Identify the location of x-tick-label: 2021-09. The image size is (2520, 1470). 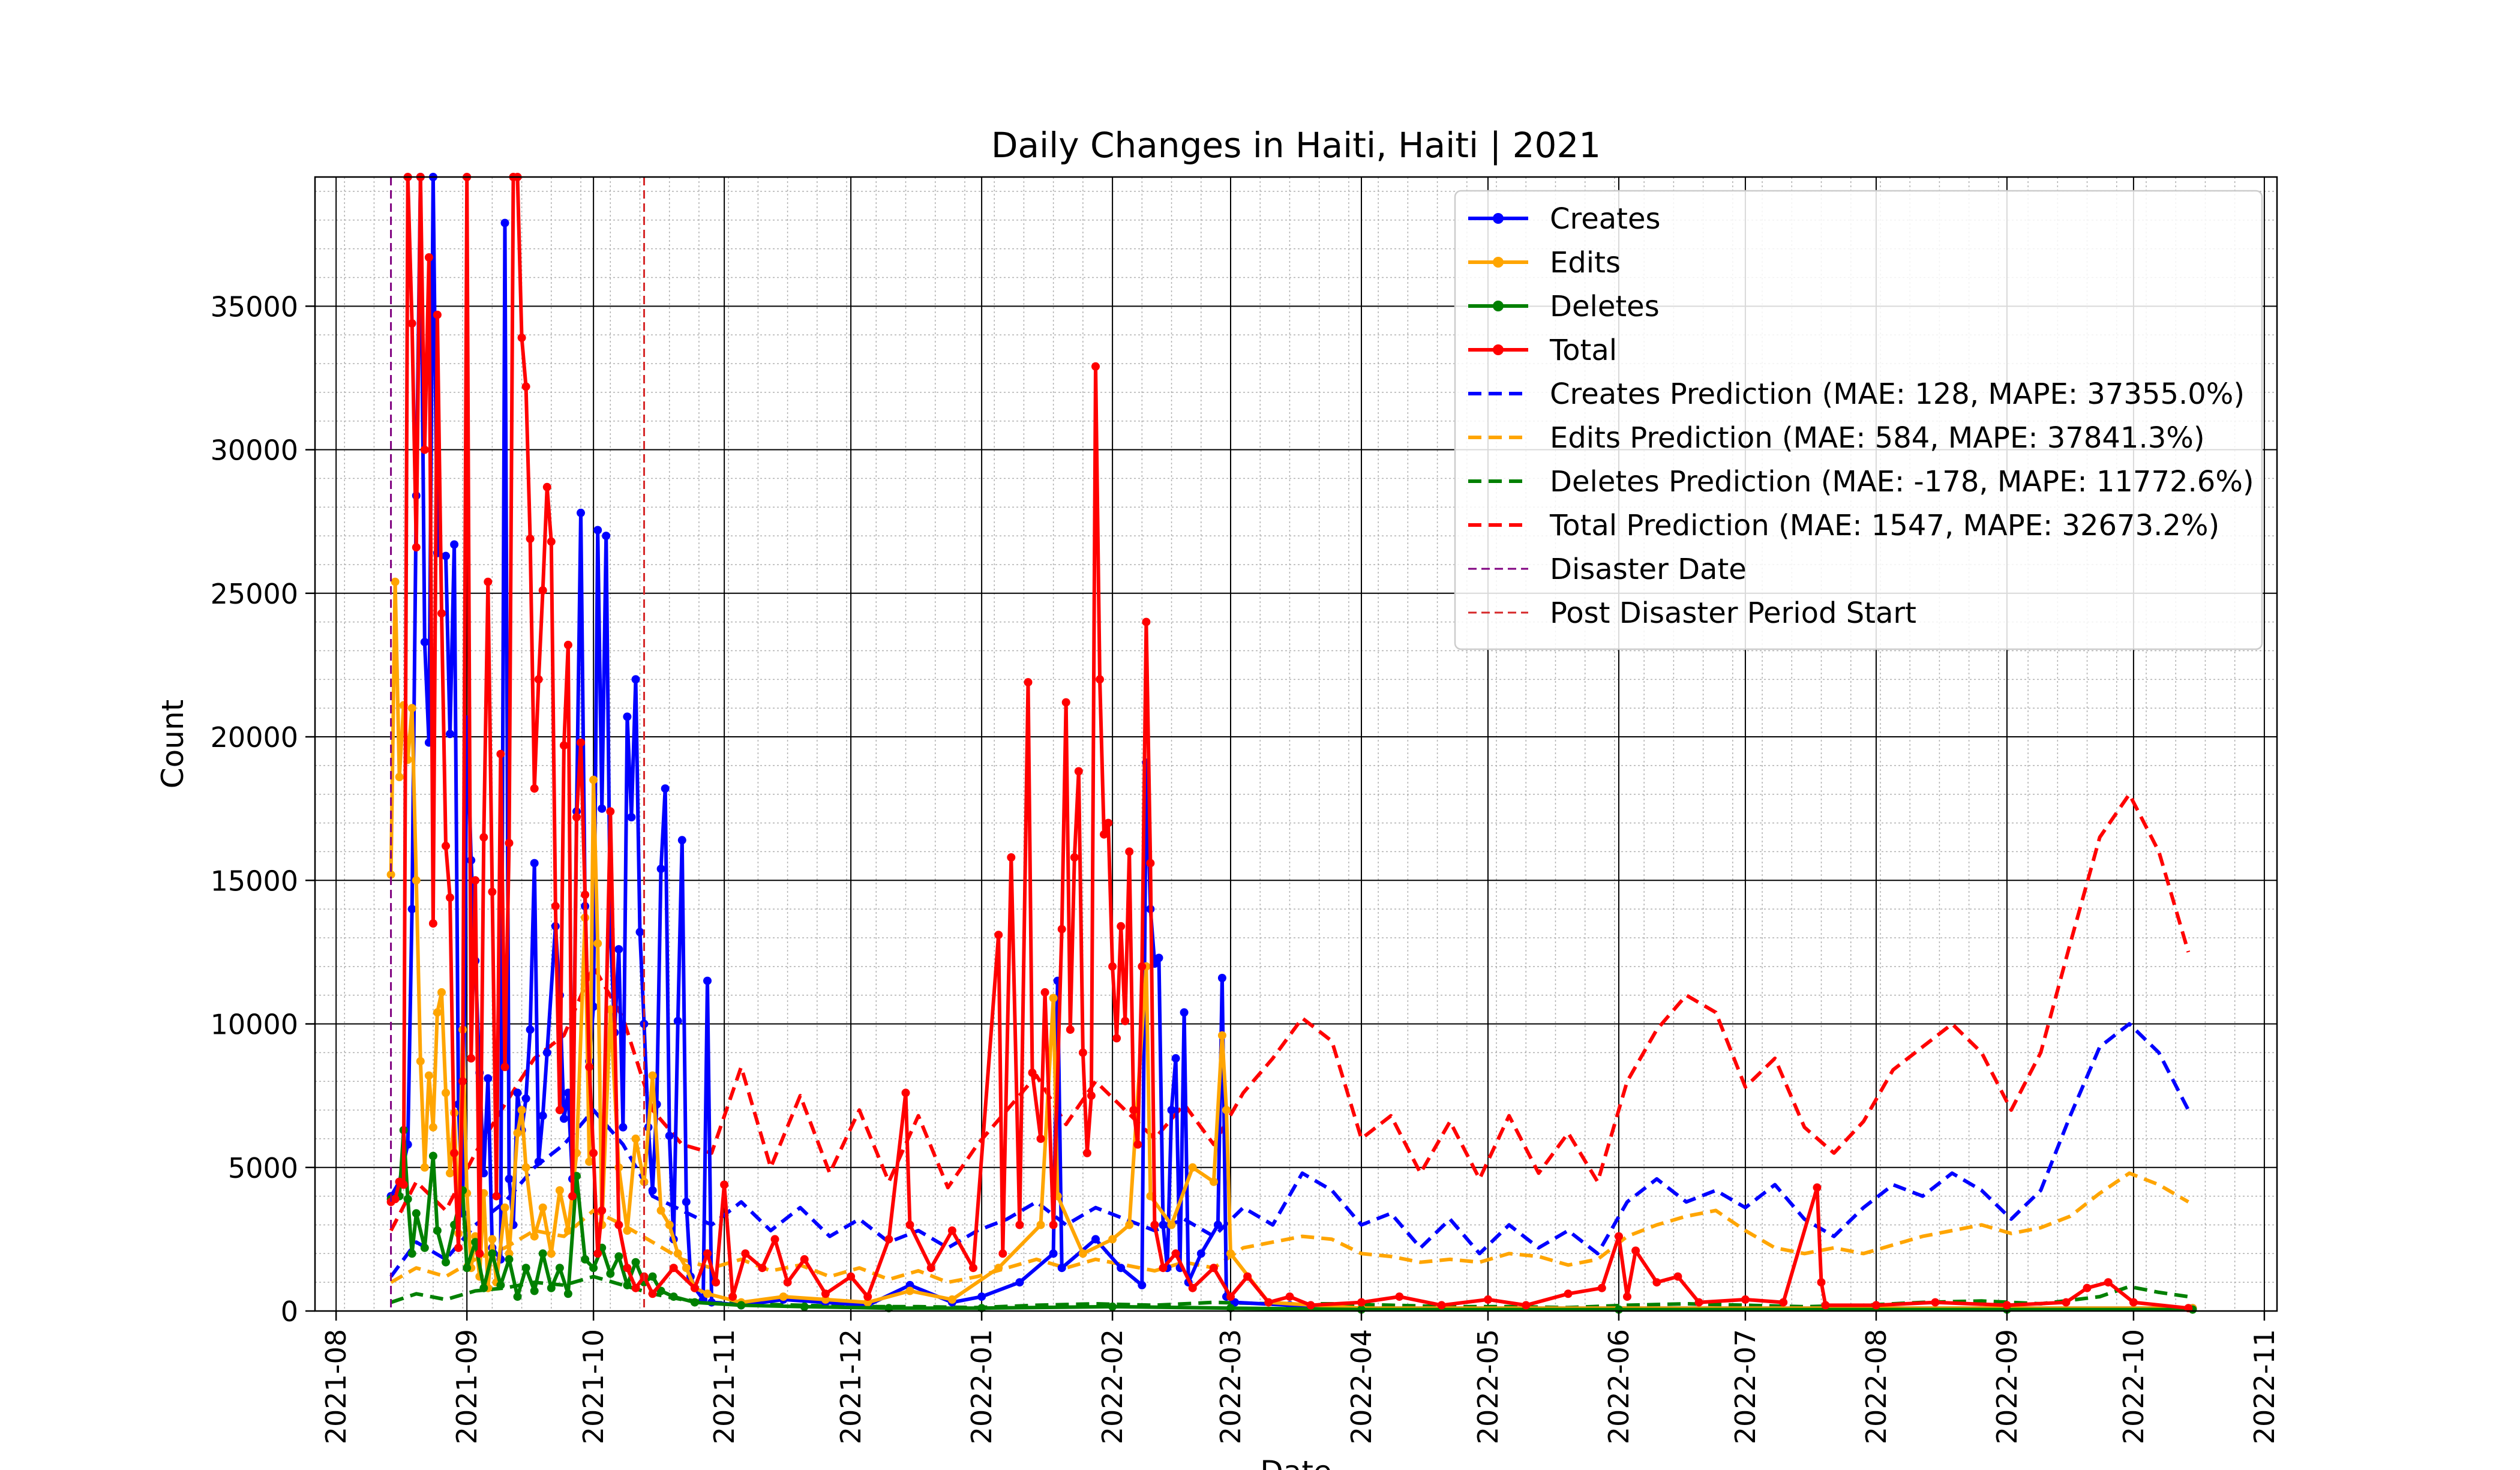
(467, 1386).